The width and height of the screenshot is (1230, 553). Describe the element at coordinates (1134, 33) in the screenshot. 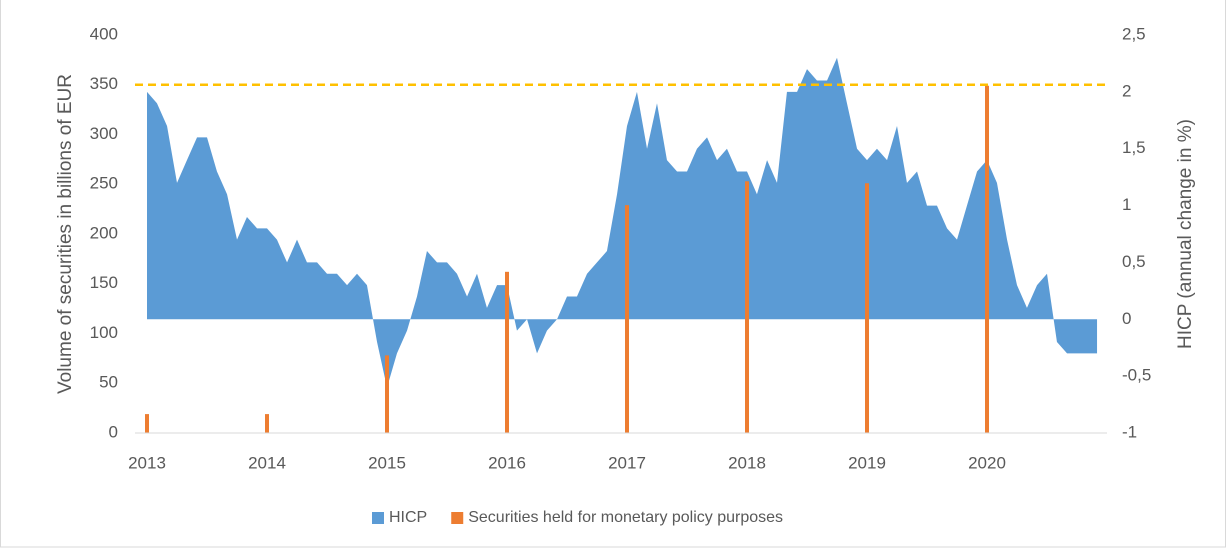

I see `y2-tick-label: 2,5` at that location.